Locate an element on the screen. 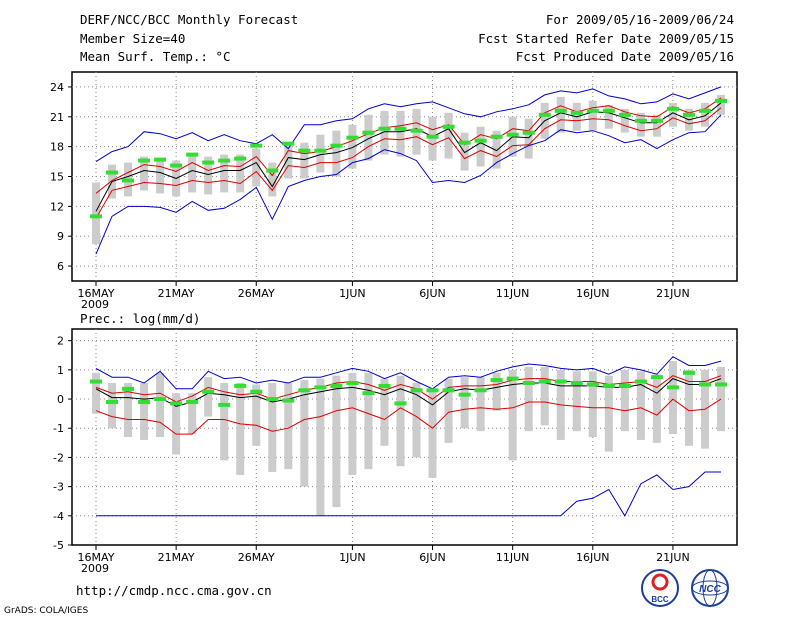 Image resolution: width=800 pixels, height=618 pixels. temp-line-mean is located at coordinates (408, 157).